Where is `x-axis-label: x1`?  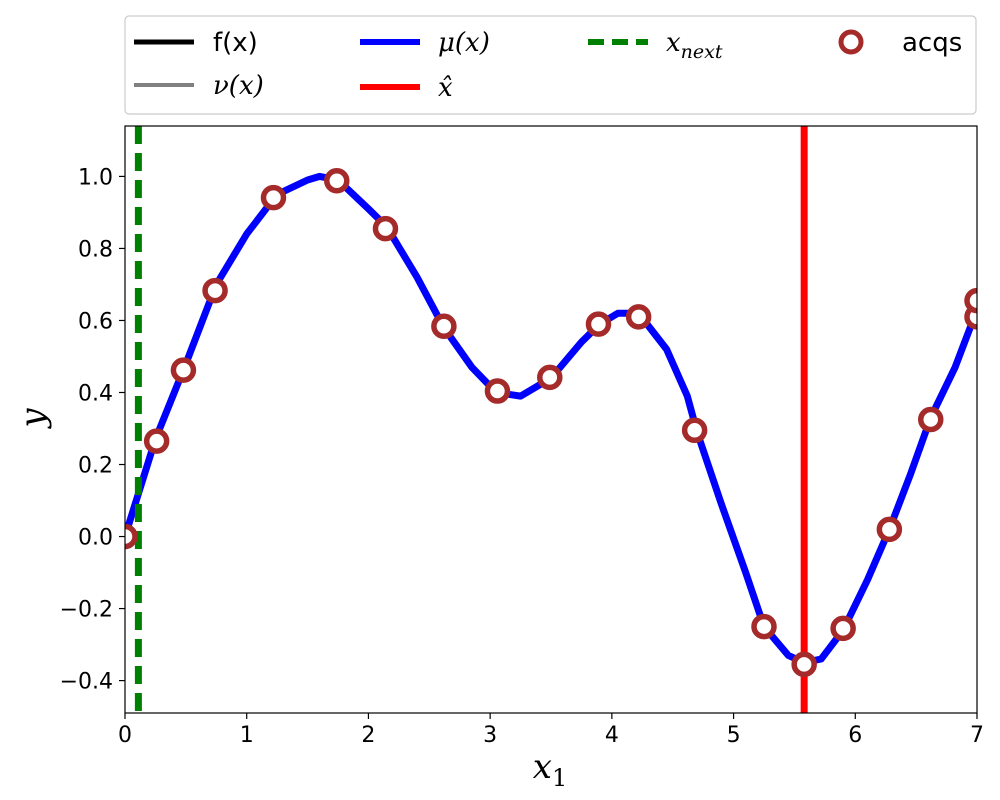
x-axis-label: x1 is located at coordinates (550, 769).